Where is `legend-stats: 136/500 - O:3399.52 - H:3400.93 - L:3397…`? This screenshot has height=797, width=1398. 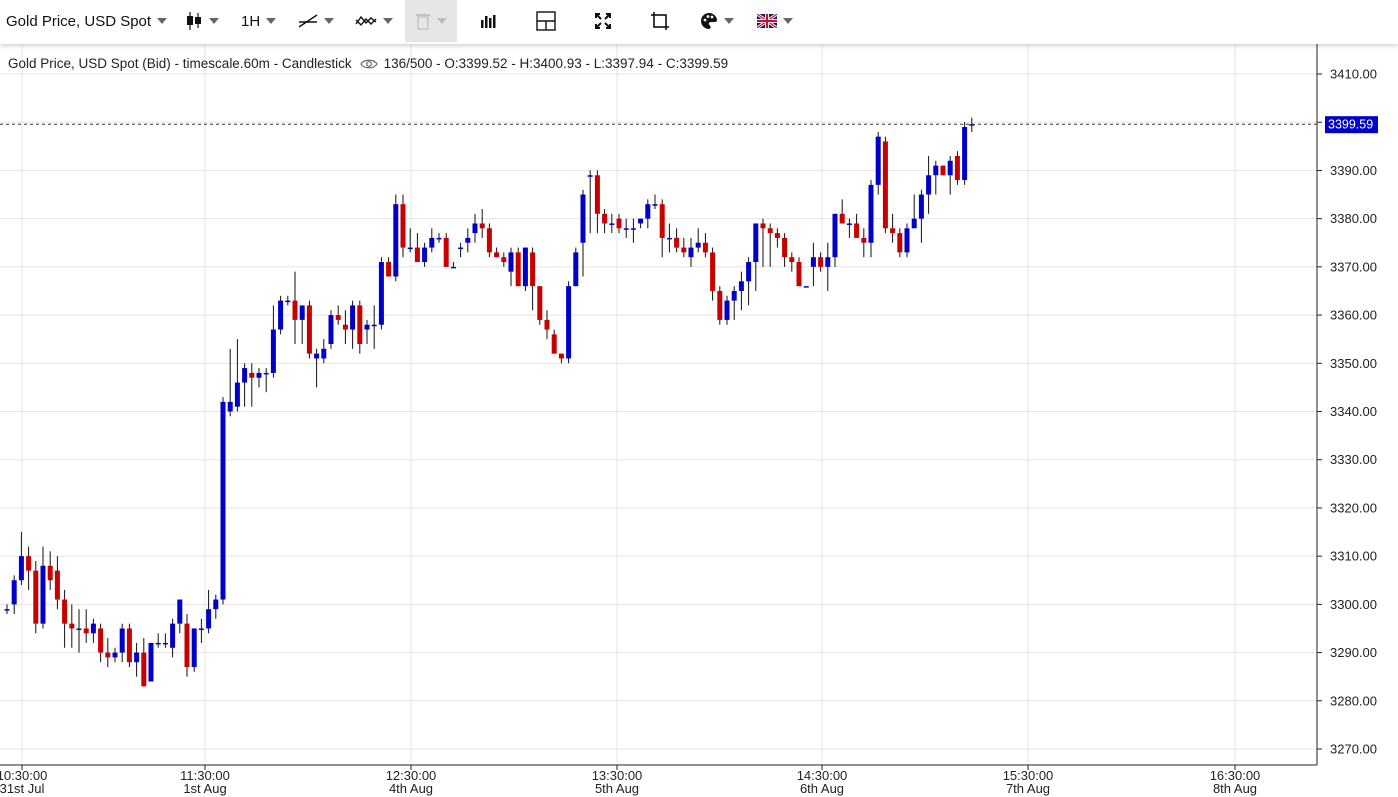 legend-stats: 136/500 - O:3399.52 - H:3400.93 - L:3397… is located at coordinates (556, 63).